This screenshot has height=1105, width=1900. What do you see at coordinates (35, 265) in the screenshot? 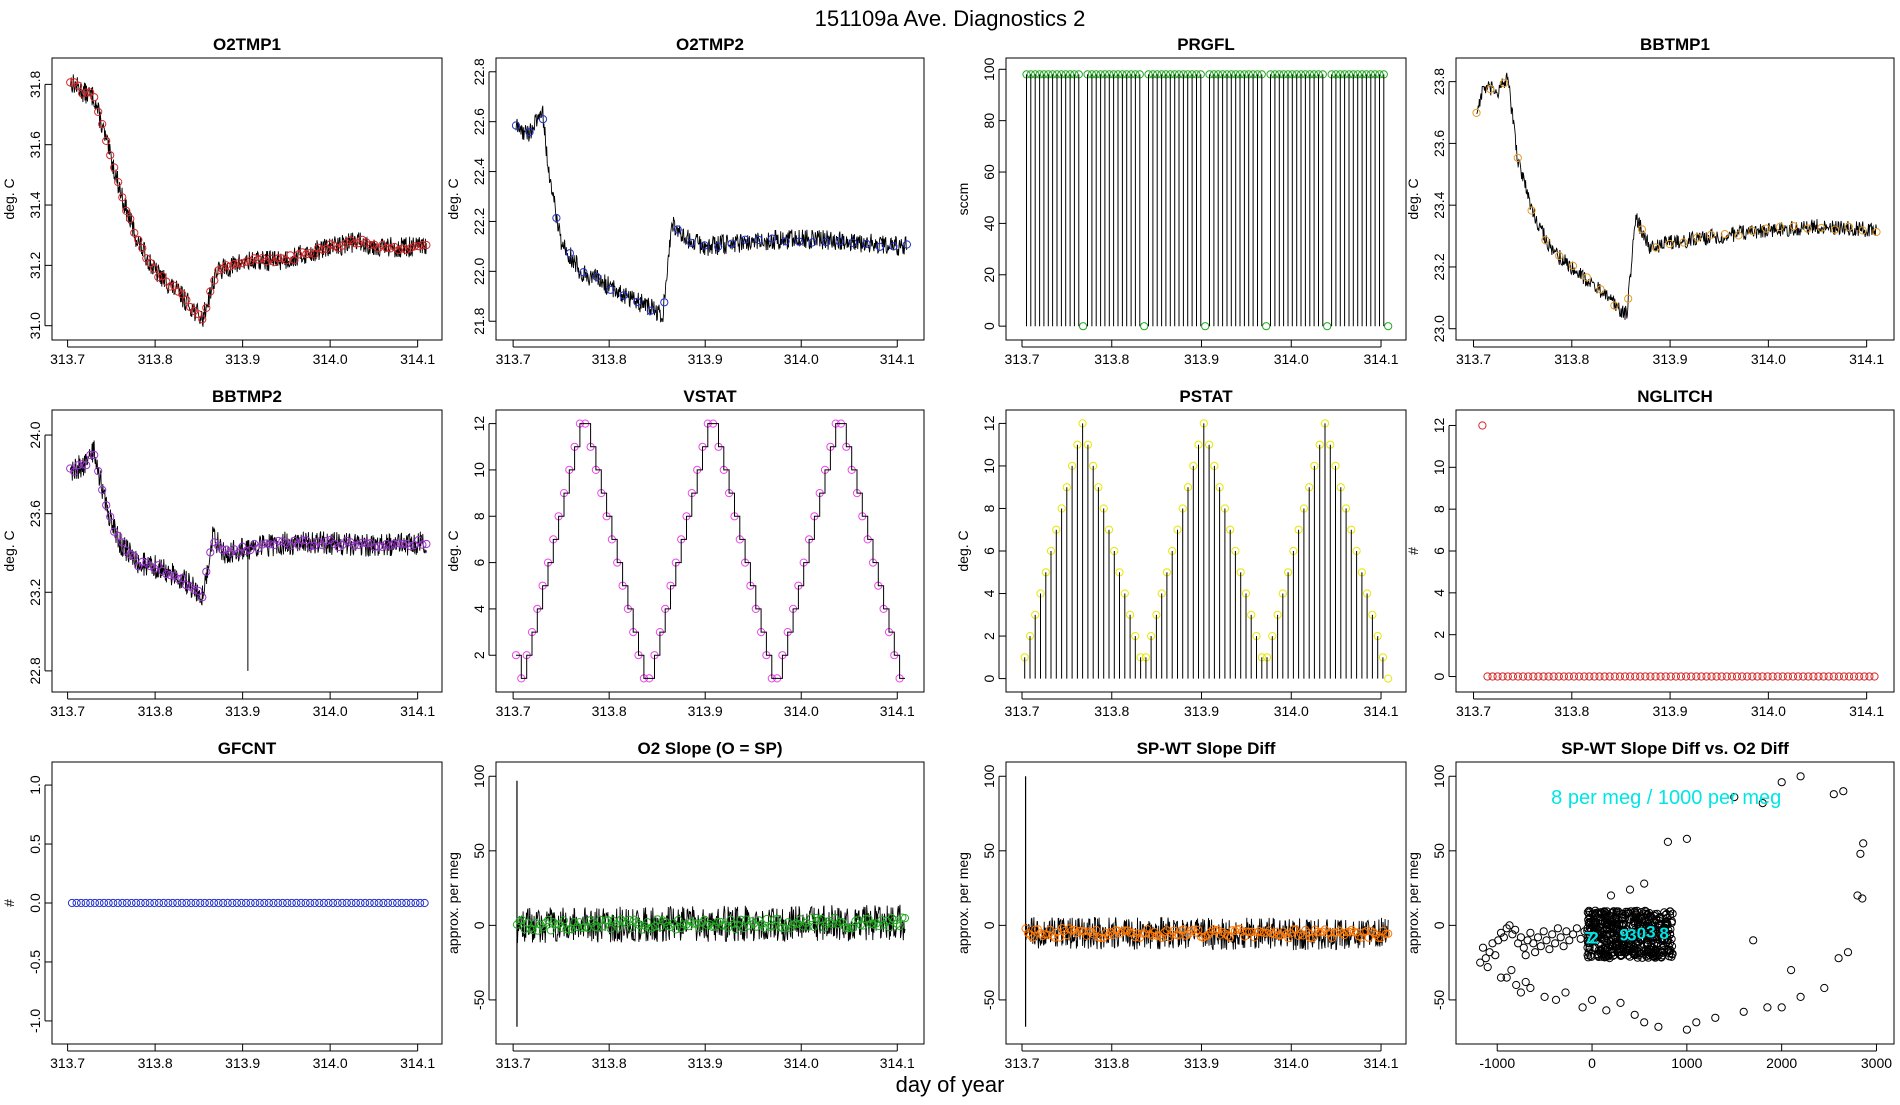
I see `y-tick-label: 31.2` at bounding box center [35, 265].